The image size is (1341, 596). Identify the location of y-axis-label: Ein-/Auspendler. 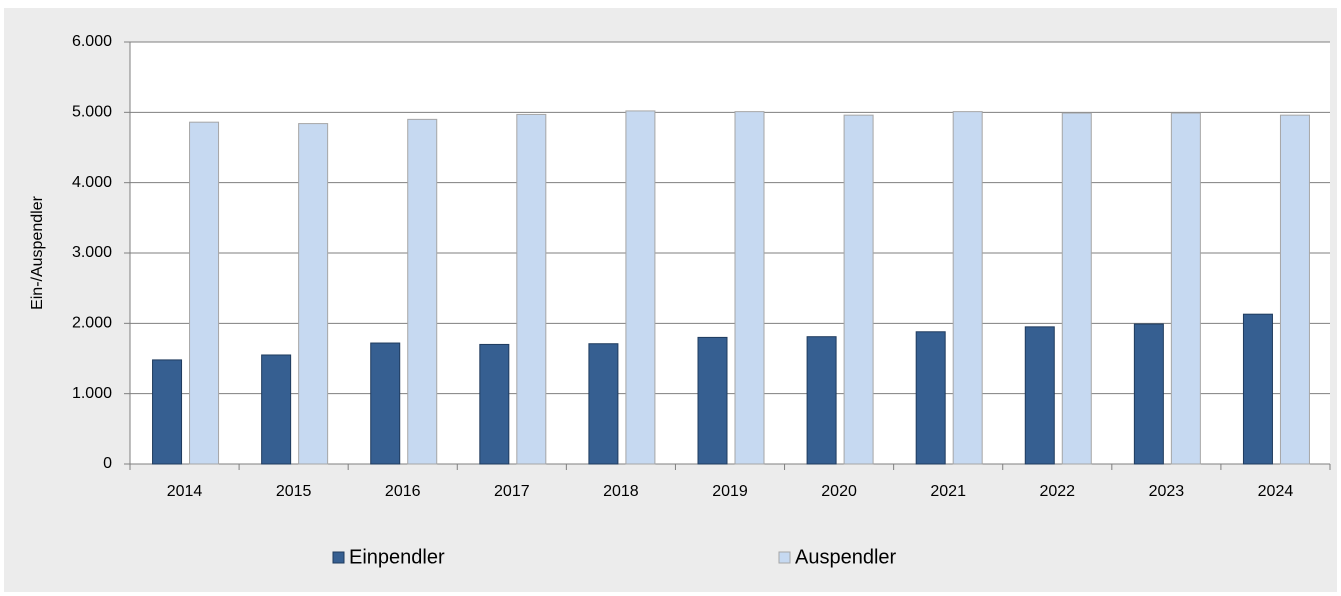
(37, 252).